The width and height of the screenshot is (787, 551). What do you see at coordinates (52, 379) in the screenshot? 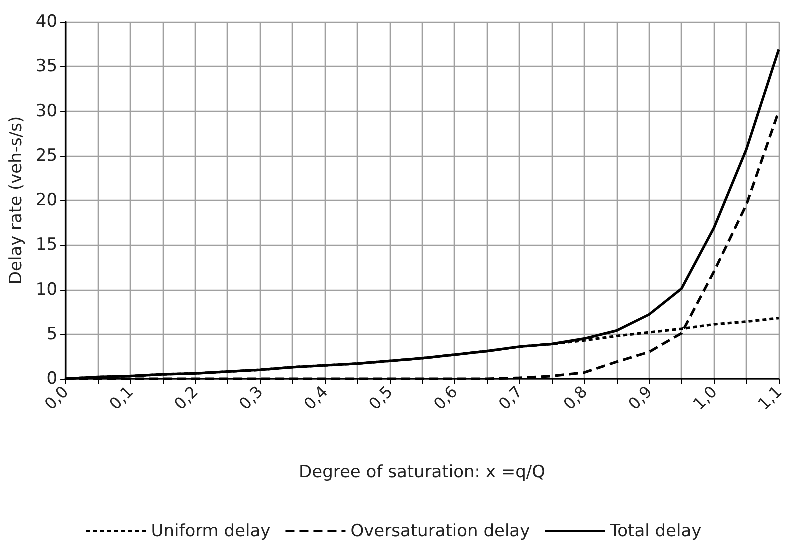
I see `y-tick-label: 0` at bounding box center [52, 379].